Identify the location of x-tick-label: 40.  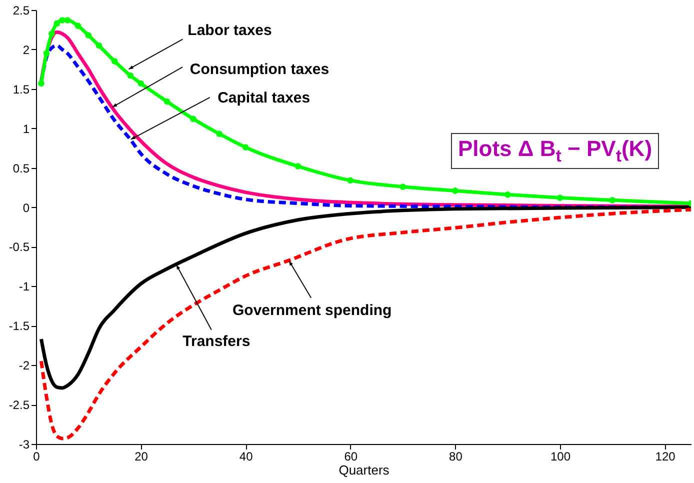
(246, 457).